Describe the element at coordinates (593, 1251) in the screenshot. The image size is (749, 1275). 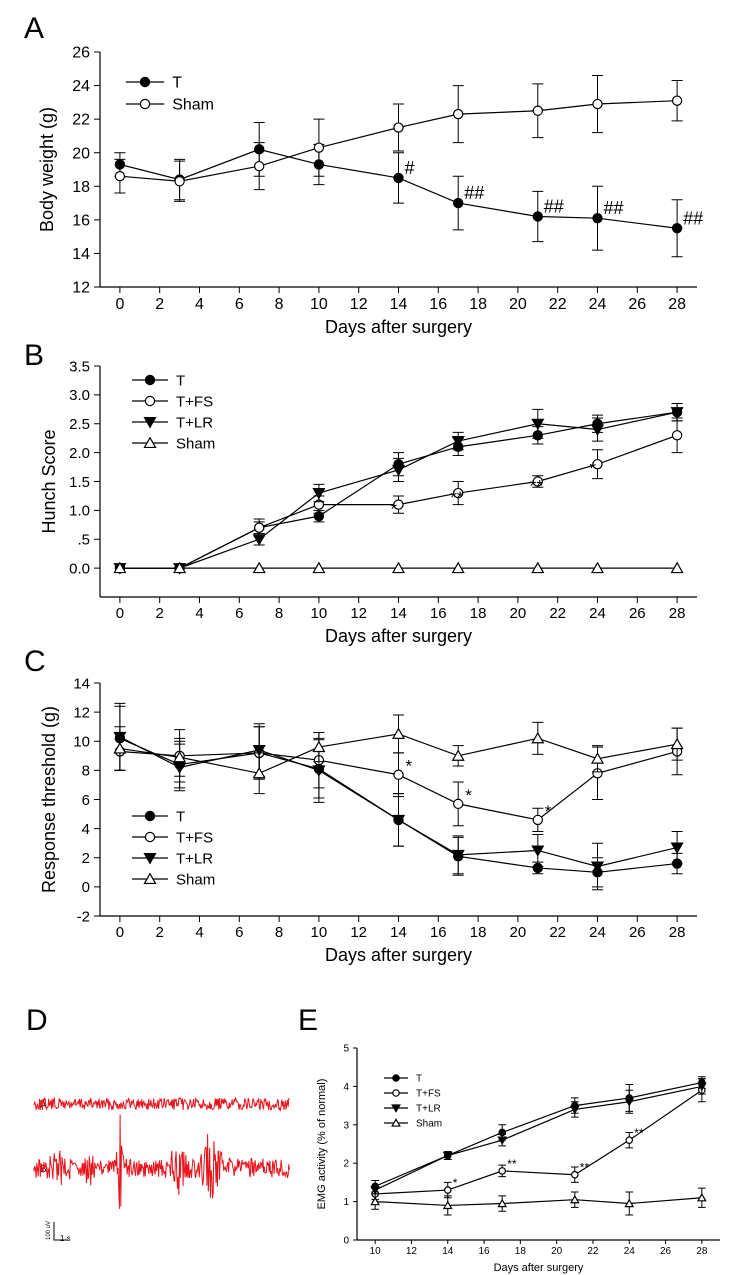
I see `x-tick-label: 22` at that location.